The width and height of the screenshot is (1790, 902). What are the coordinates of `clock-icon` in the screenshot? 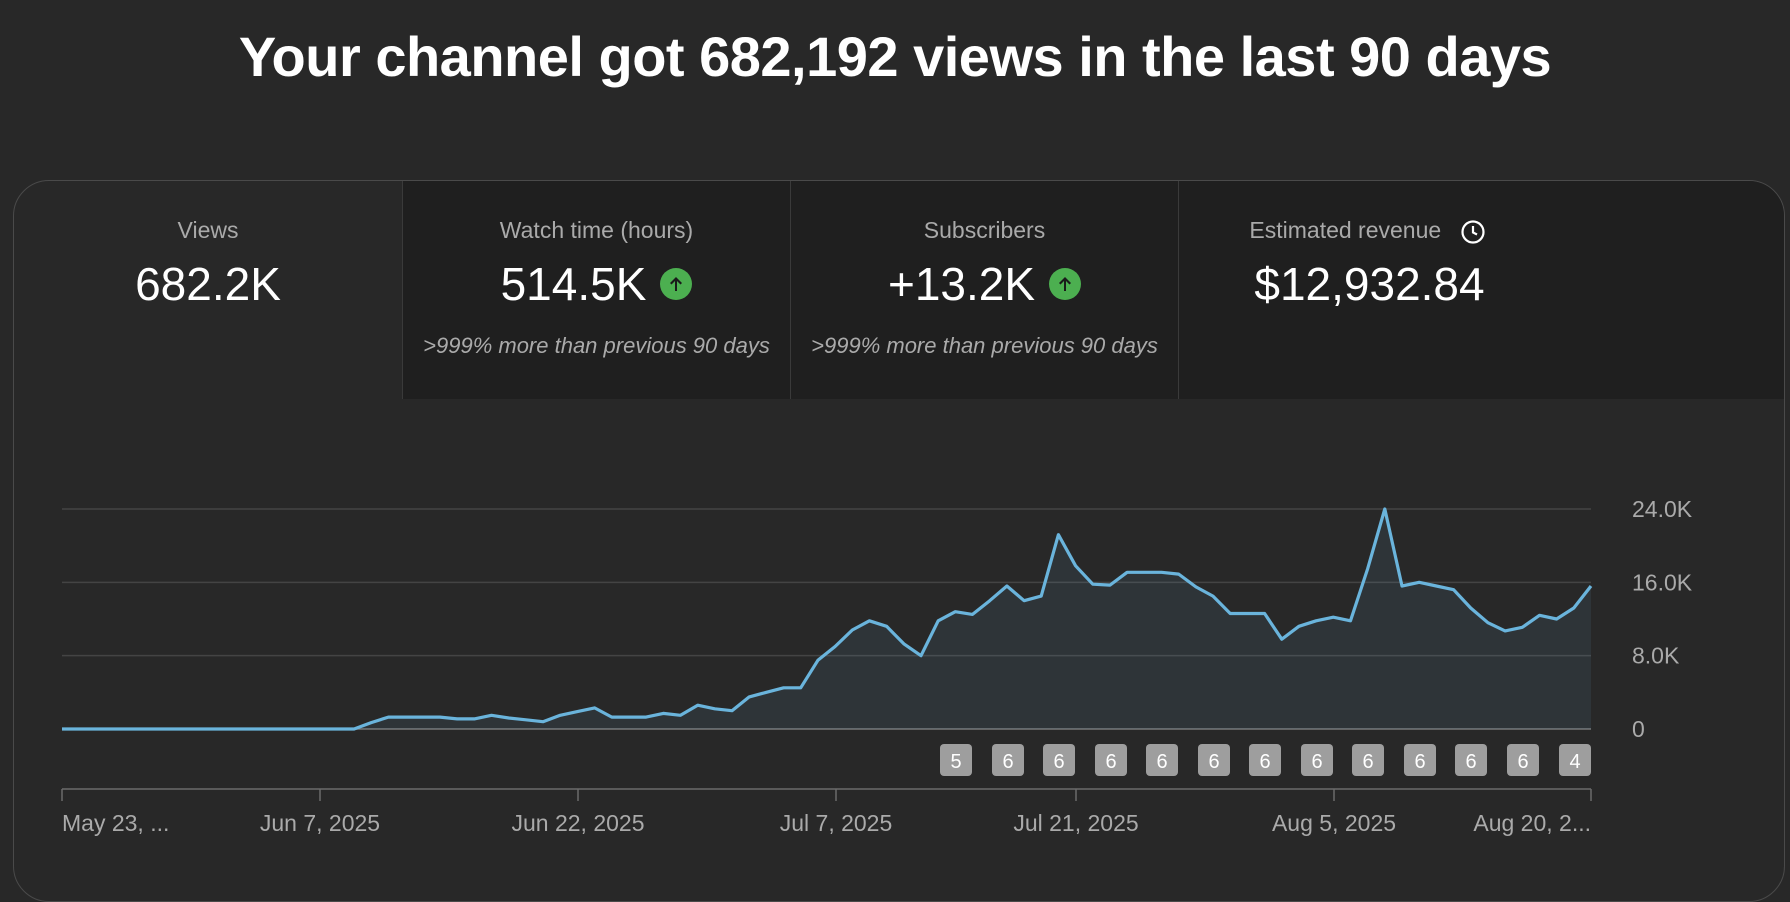 It's located at (1473, 232).